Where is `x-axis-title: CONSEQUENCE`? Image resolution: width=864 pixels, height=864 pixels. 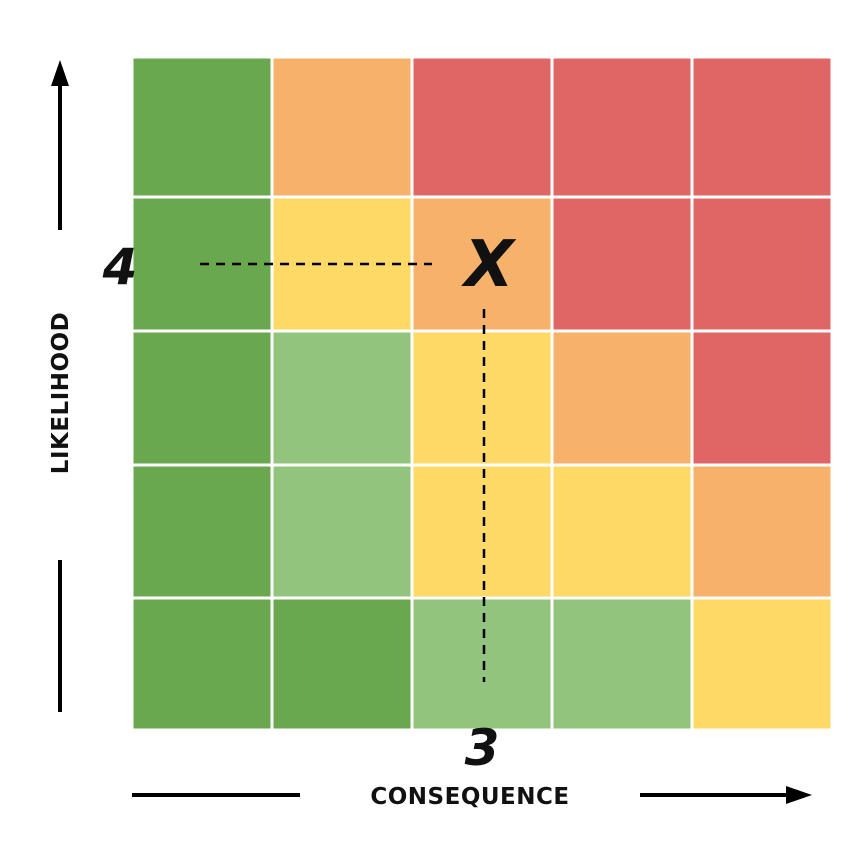 x-axis-title: CONSEQUENCE is located at coordinates (469, 797).